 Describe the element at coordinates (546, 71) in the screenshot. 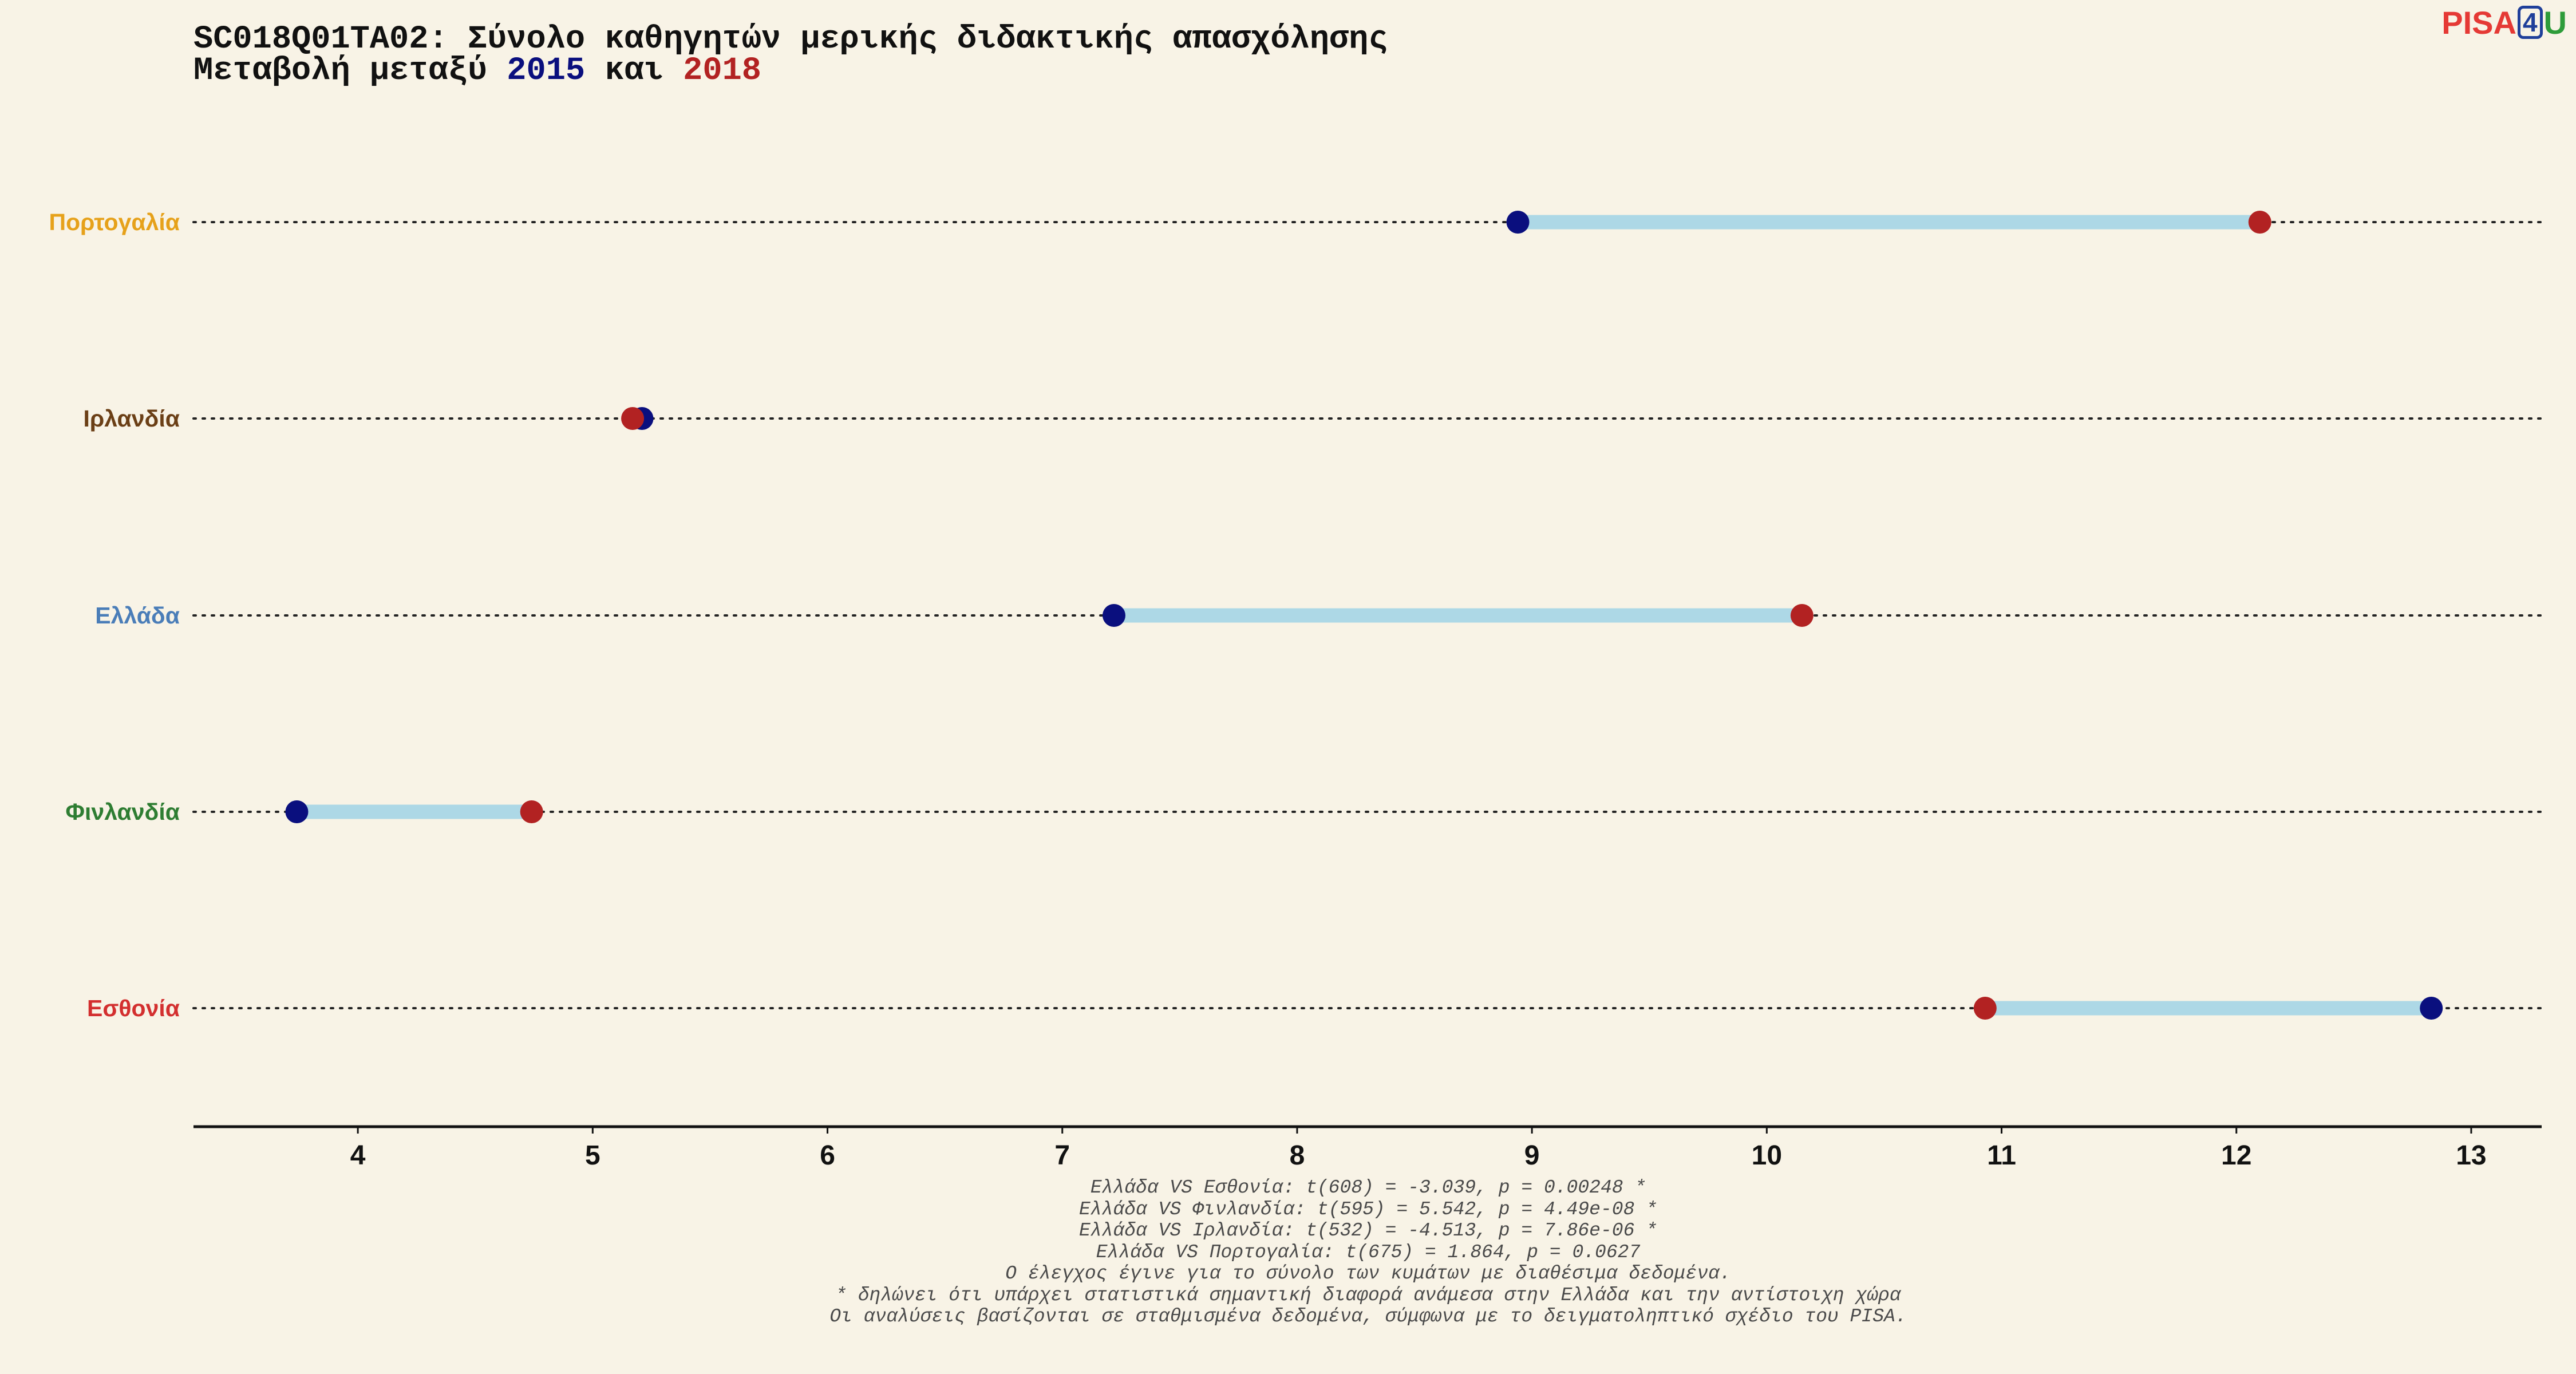

I see `title-year-2015: 2015` at that location.